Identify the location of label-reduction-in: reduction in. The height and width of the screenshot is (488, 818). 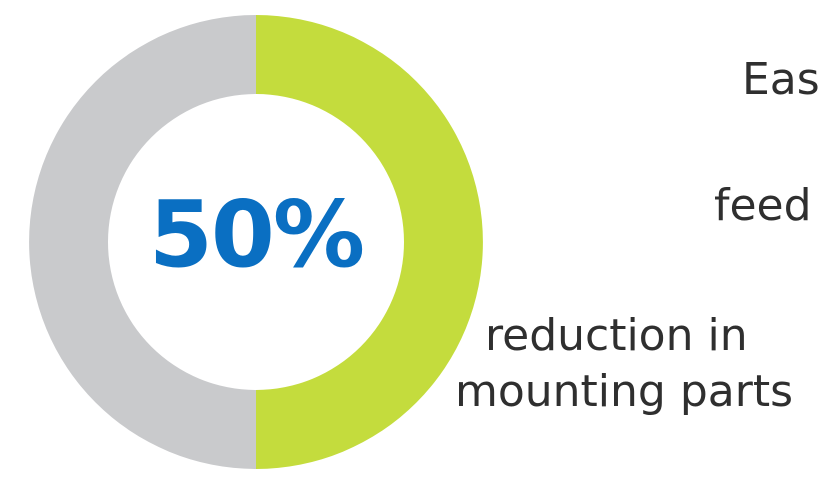
(616, 335).